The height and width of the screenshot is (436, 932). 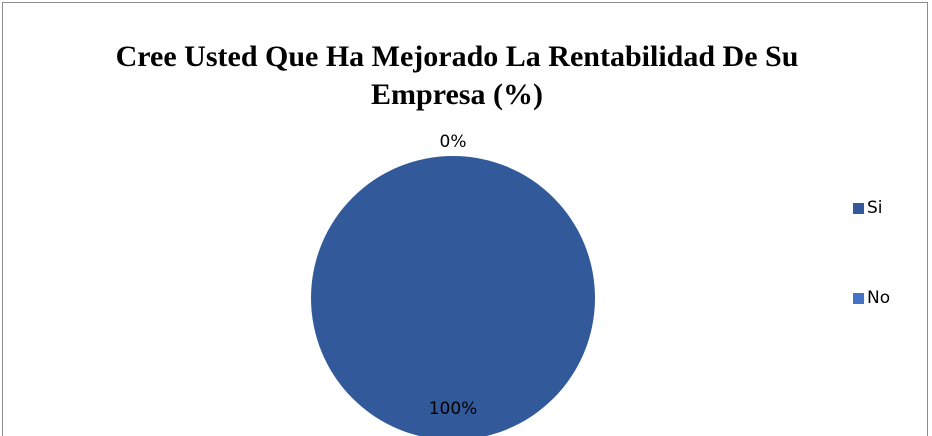 I want to click on legend-label: No, so click(x=878, y=298).